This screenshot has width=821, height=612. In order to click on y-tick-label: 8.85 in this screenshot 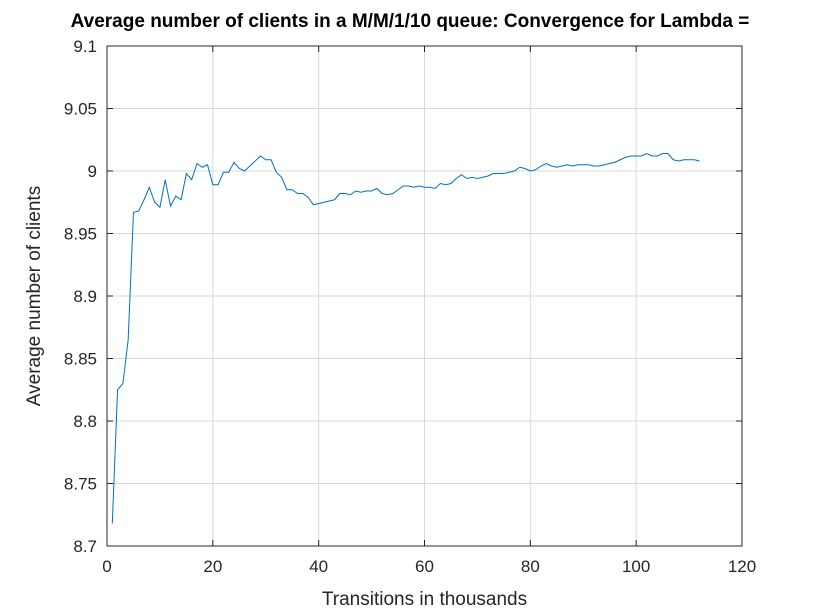, I will do `click(80, 359)`.